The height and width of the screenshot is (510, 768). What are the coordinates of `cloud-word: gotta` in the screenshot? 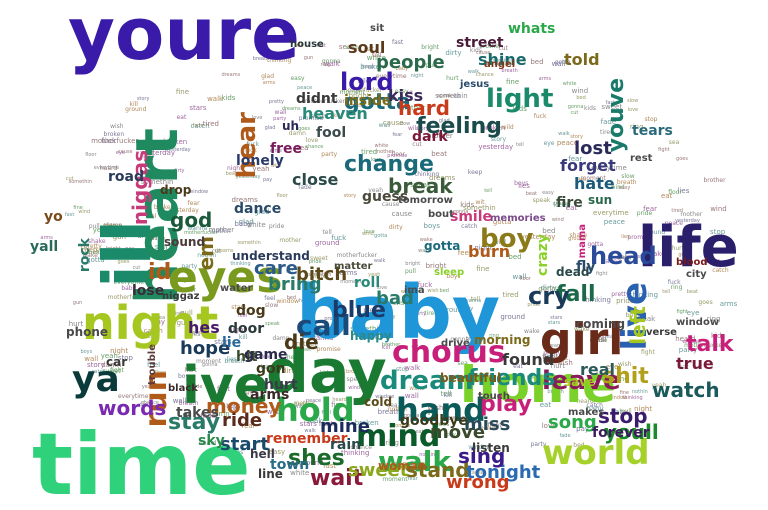 It's located at (442, 246).